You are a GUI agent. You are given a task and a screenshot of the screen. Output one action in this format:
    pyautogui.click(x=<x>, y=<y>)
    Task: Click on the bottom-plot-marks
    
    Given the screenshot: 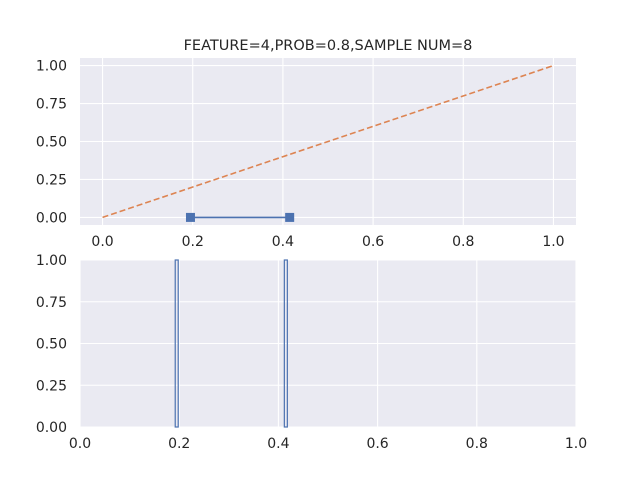 What is the action you would take?
    pyautogui.click(x=231, y=343)
    